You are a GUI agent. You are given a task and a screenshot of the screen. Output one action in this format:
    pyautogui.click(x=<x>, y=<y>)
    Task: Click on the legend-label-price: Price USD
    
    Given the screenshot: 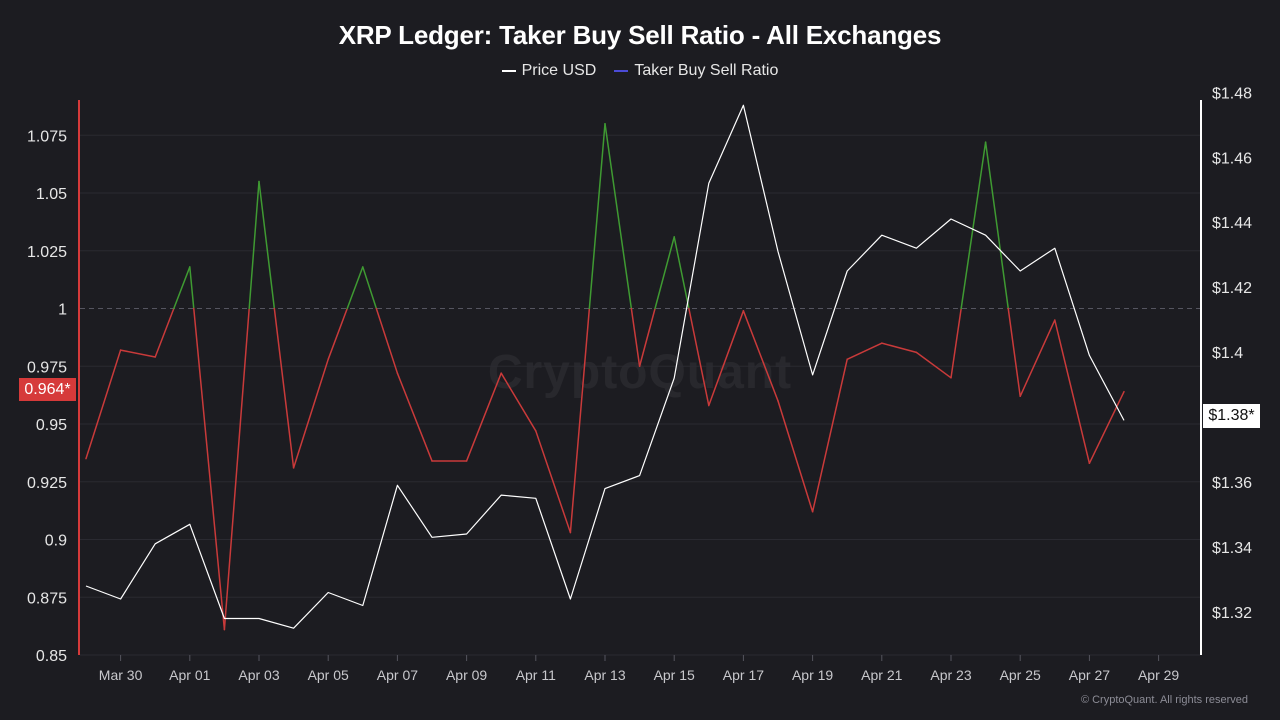 What is the action you would take?
    pyautogui.click(x=559, y=70)
    